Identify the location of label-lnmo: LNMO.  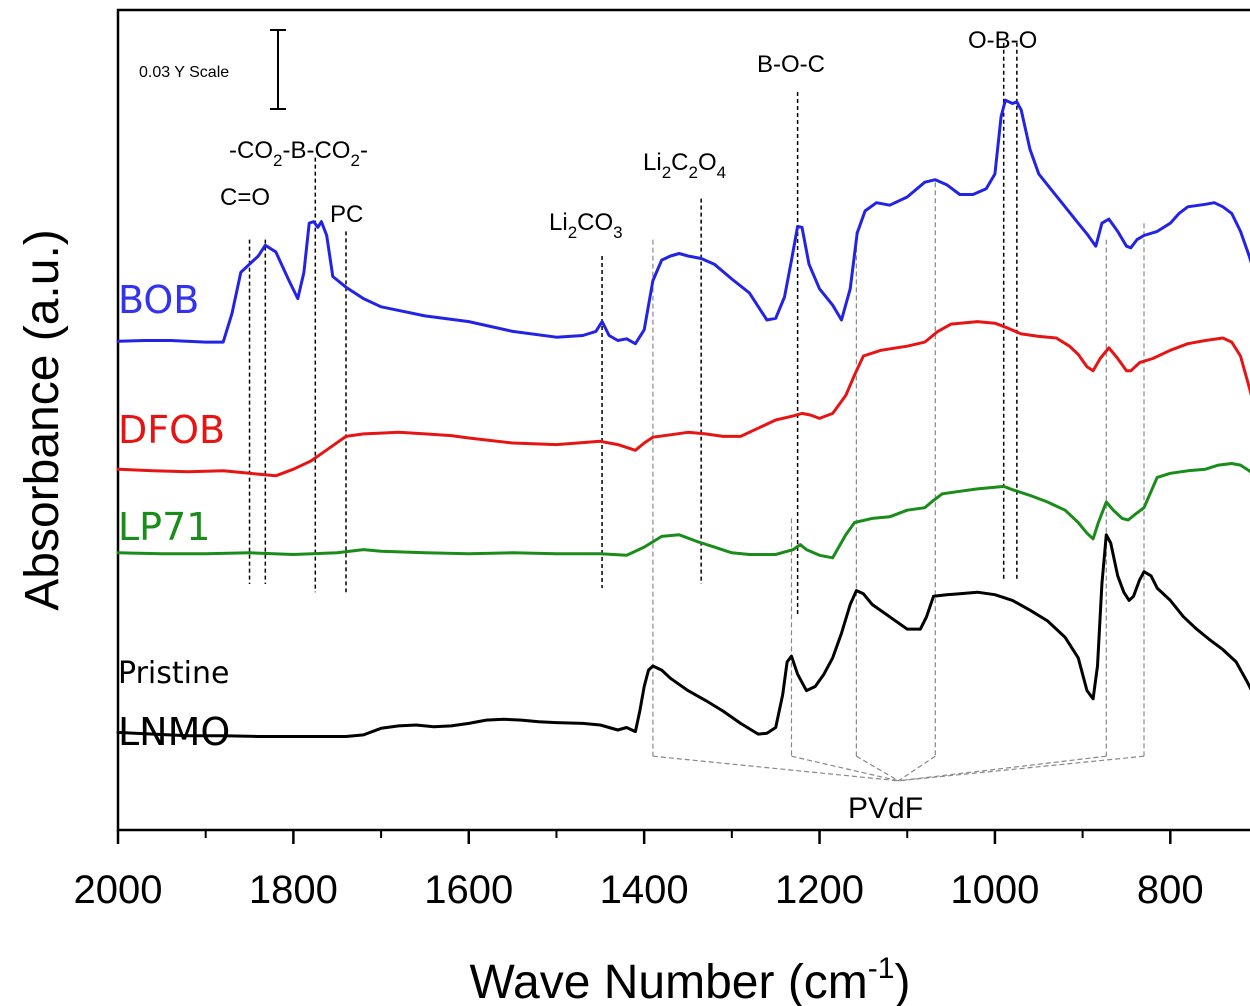
(174, 732).